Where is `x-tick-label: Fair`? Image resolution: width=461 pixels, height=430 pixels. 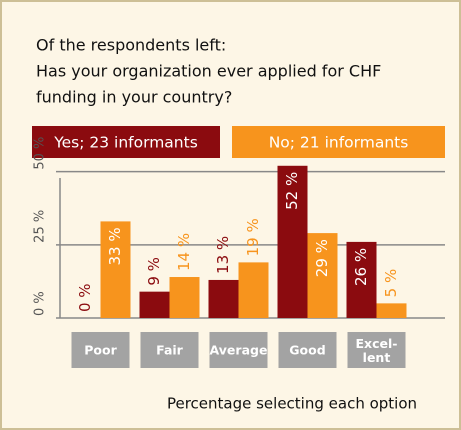 x-tick-label: Fair is located at coordinates (170, 350).